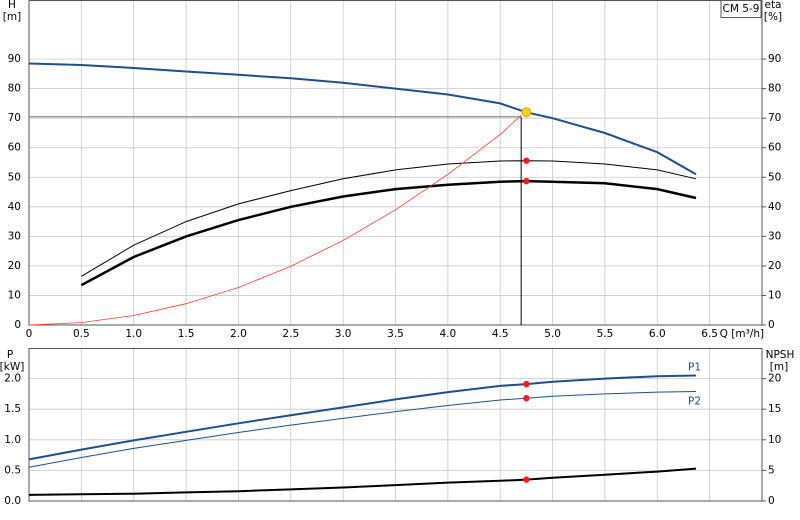 The height and width of the screenshot is (520, 800). What do you see at coordinates (774, 89) in the screenshot?
I see `y2-tick-label: 80` at bounding box center [774, 89].